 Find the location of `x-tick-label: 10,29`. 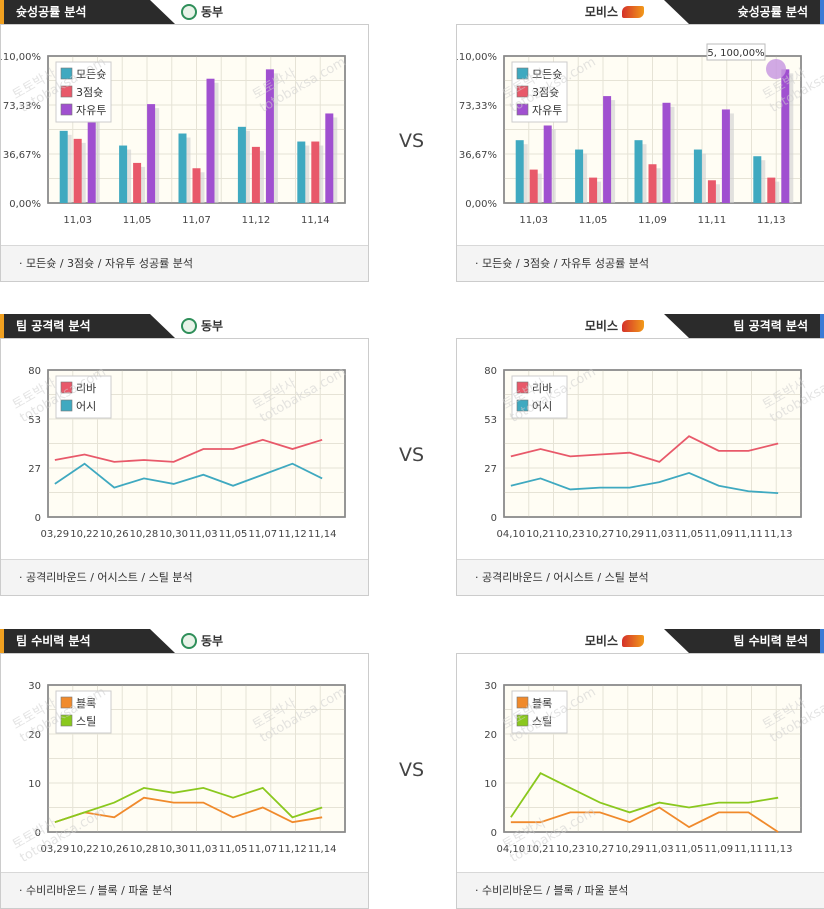

x-tick-label: 10,29 is located at coordinates (629, 849).